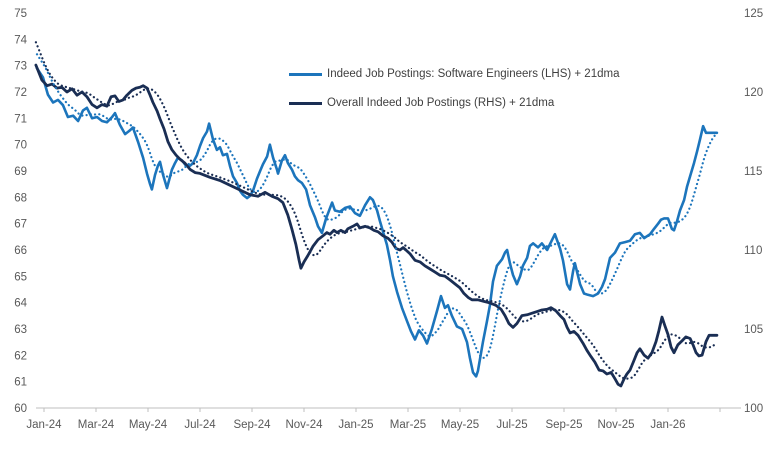  I want to click on y-left-tick-label: 62, so click(20, 356).